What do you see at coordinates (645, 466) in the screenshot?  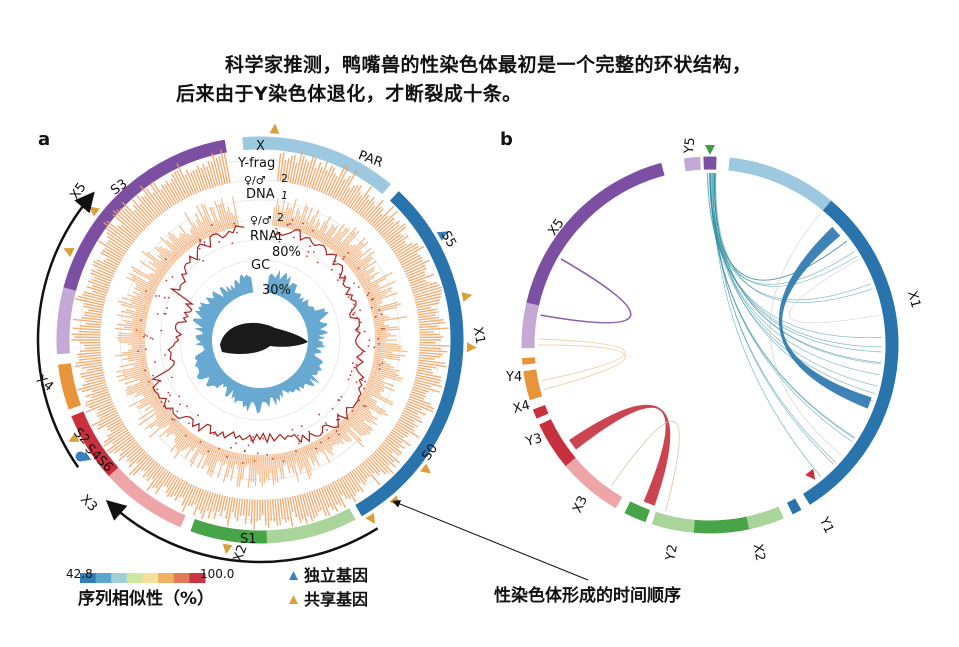 I see `chord-x2-x3` at bounding box center [645, 466].